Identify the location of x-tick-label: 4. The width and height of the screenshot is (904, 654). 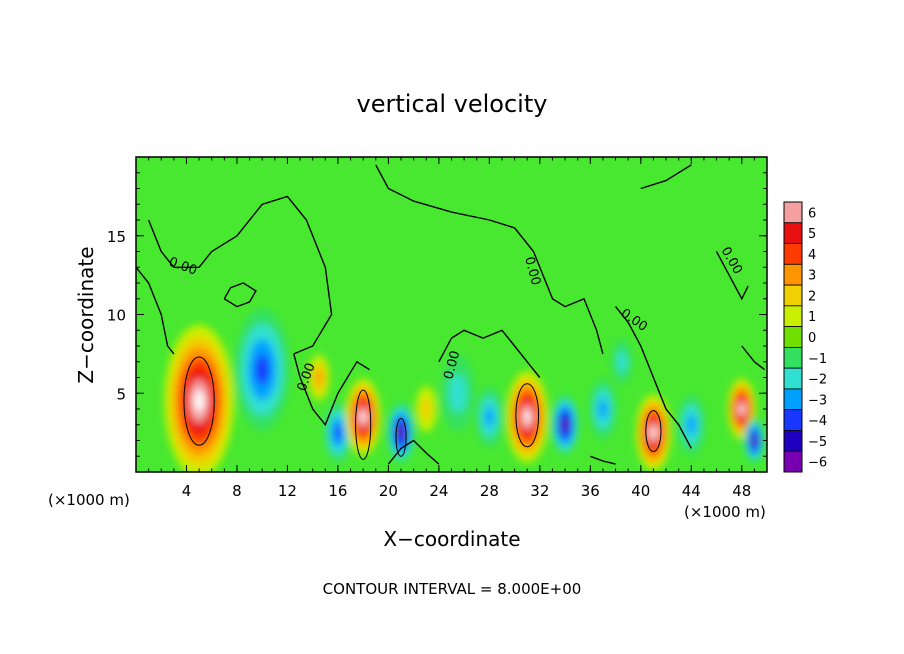
(187, 491).